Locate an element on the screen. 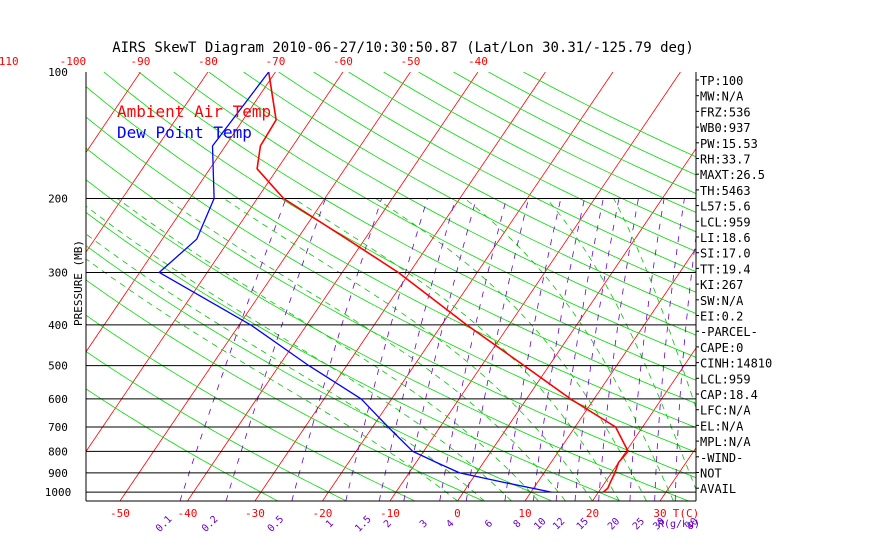 The height and width of the screenshot is (560, 870). temp-tick-label-bottom: 10 is located at coordinates (524, 513).